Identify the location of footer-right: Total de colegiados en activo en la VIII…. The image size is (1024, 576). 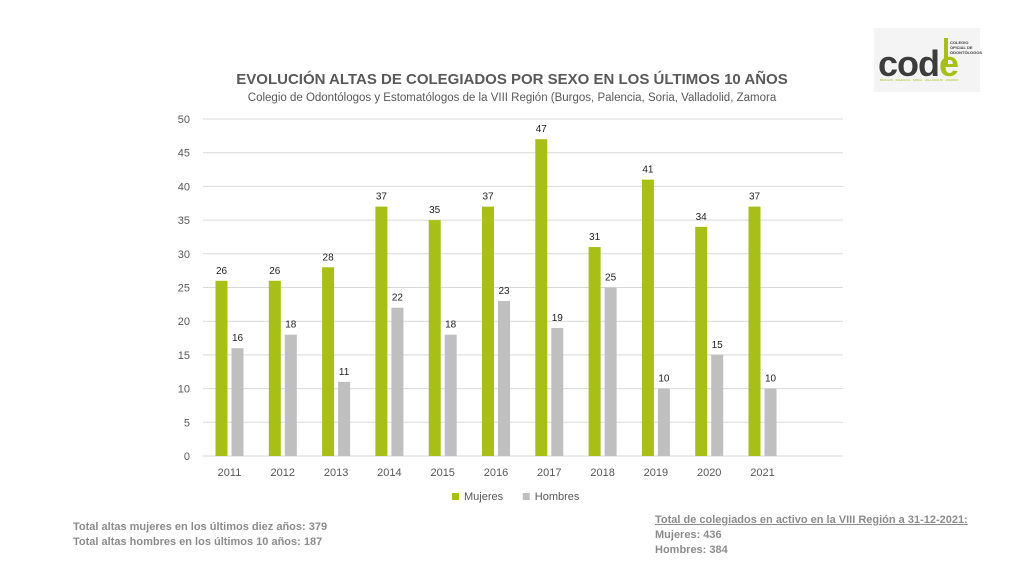
(811, 535).